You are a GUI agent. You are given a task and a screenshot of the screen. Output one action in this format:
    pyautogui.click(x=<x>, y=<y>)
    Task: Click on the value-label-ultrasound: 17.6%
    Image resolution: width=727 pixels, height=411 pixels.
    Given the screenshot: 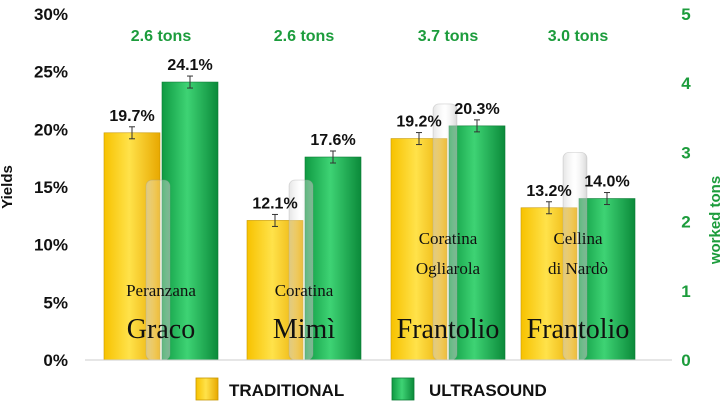 What is the action you would take?
    pyautogui.click(x=332, y=140)
    